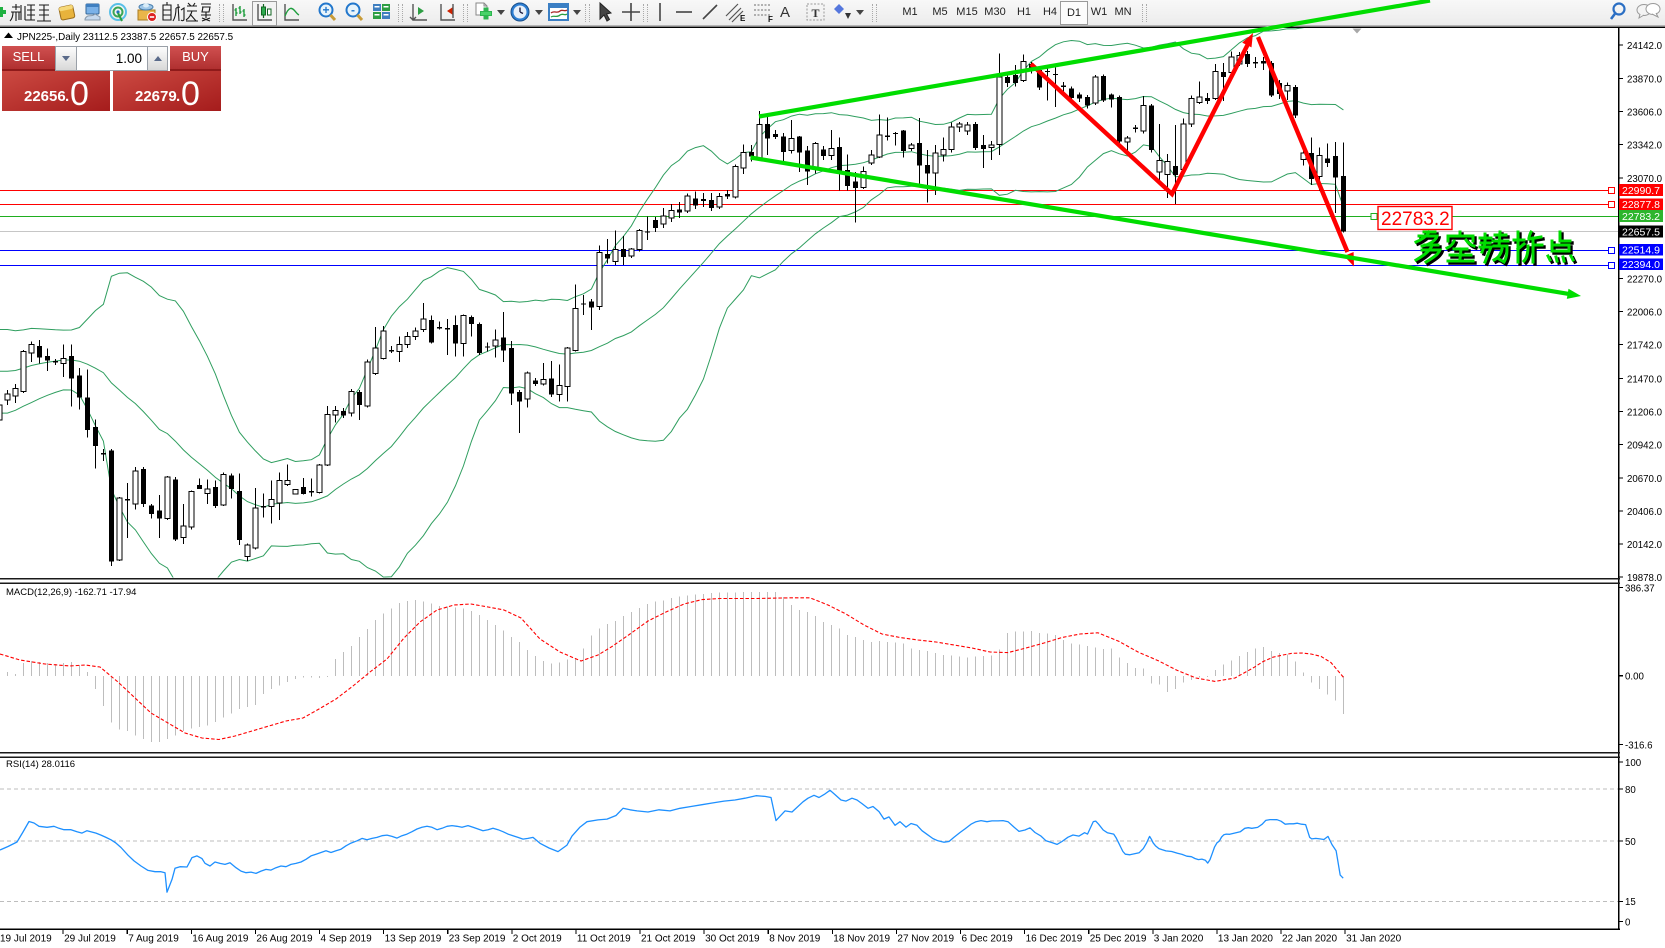 The height and width of the screenshot is (948, 1665). Describe the element at coordinates (153, 939) in the screenshot. I see `svg-text: 7 Aug 2019` at that location.